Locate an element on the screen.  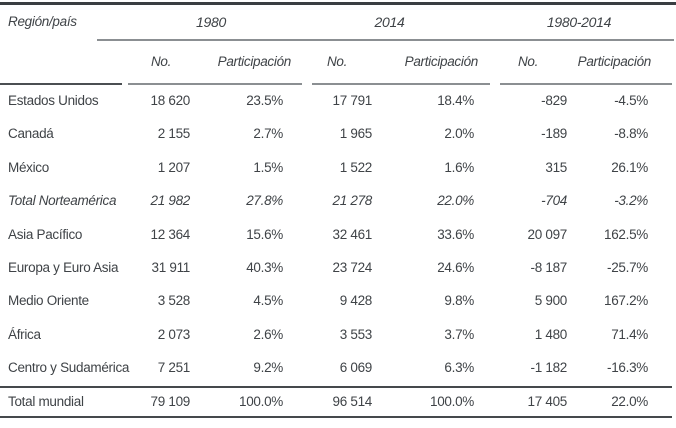
value-no-diff: 17 405 is located at coordinates (547, 401).